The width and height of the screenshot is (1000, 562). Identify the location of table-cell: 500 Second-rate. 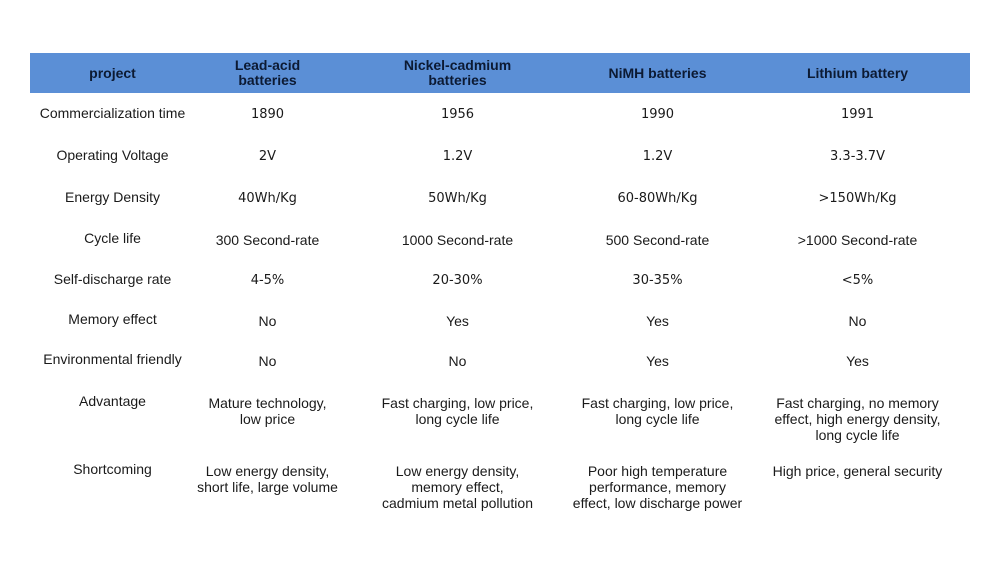
(657, 240).